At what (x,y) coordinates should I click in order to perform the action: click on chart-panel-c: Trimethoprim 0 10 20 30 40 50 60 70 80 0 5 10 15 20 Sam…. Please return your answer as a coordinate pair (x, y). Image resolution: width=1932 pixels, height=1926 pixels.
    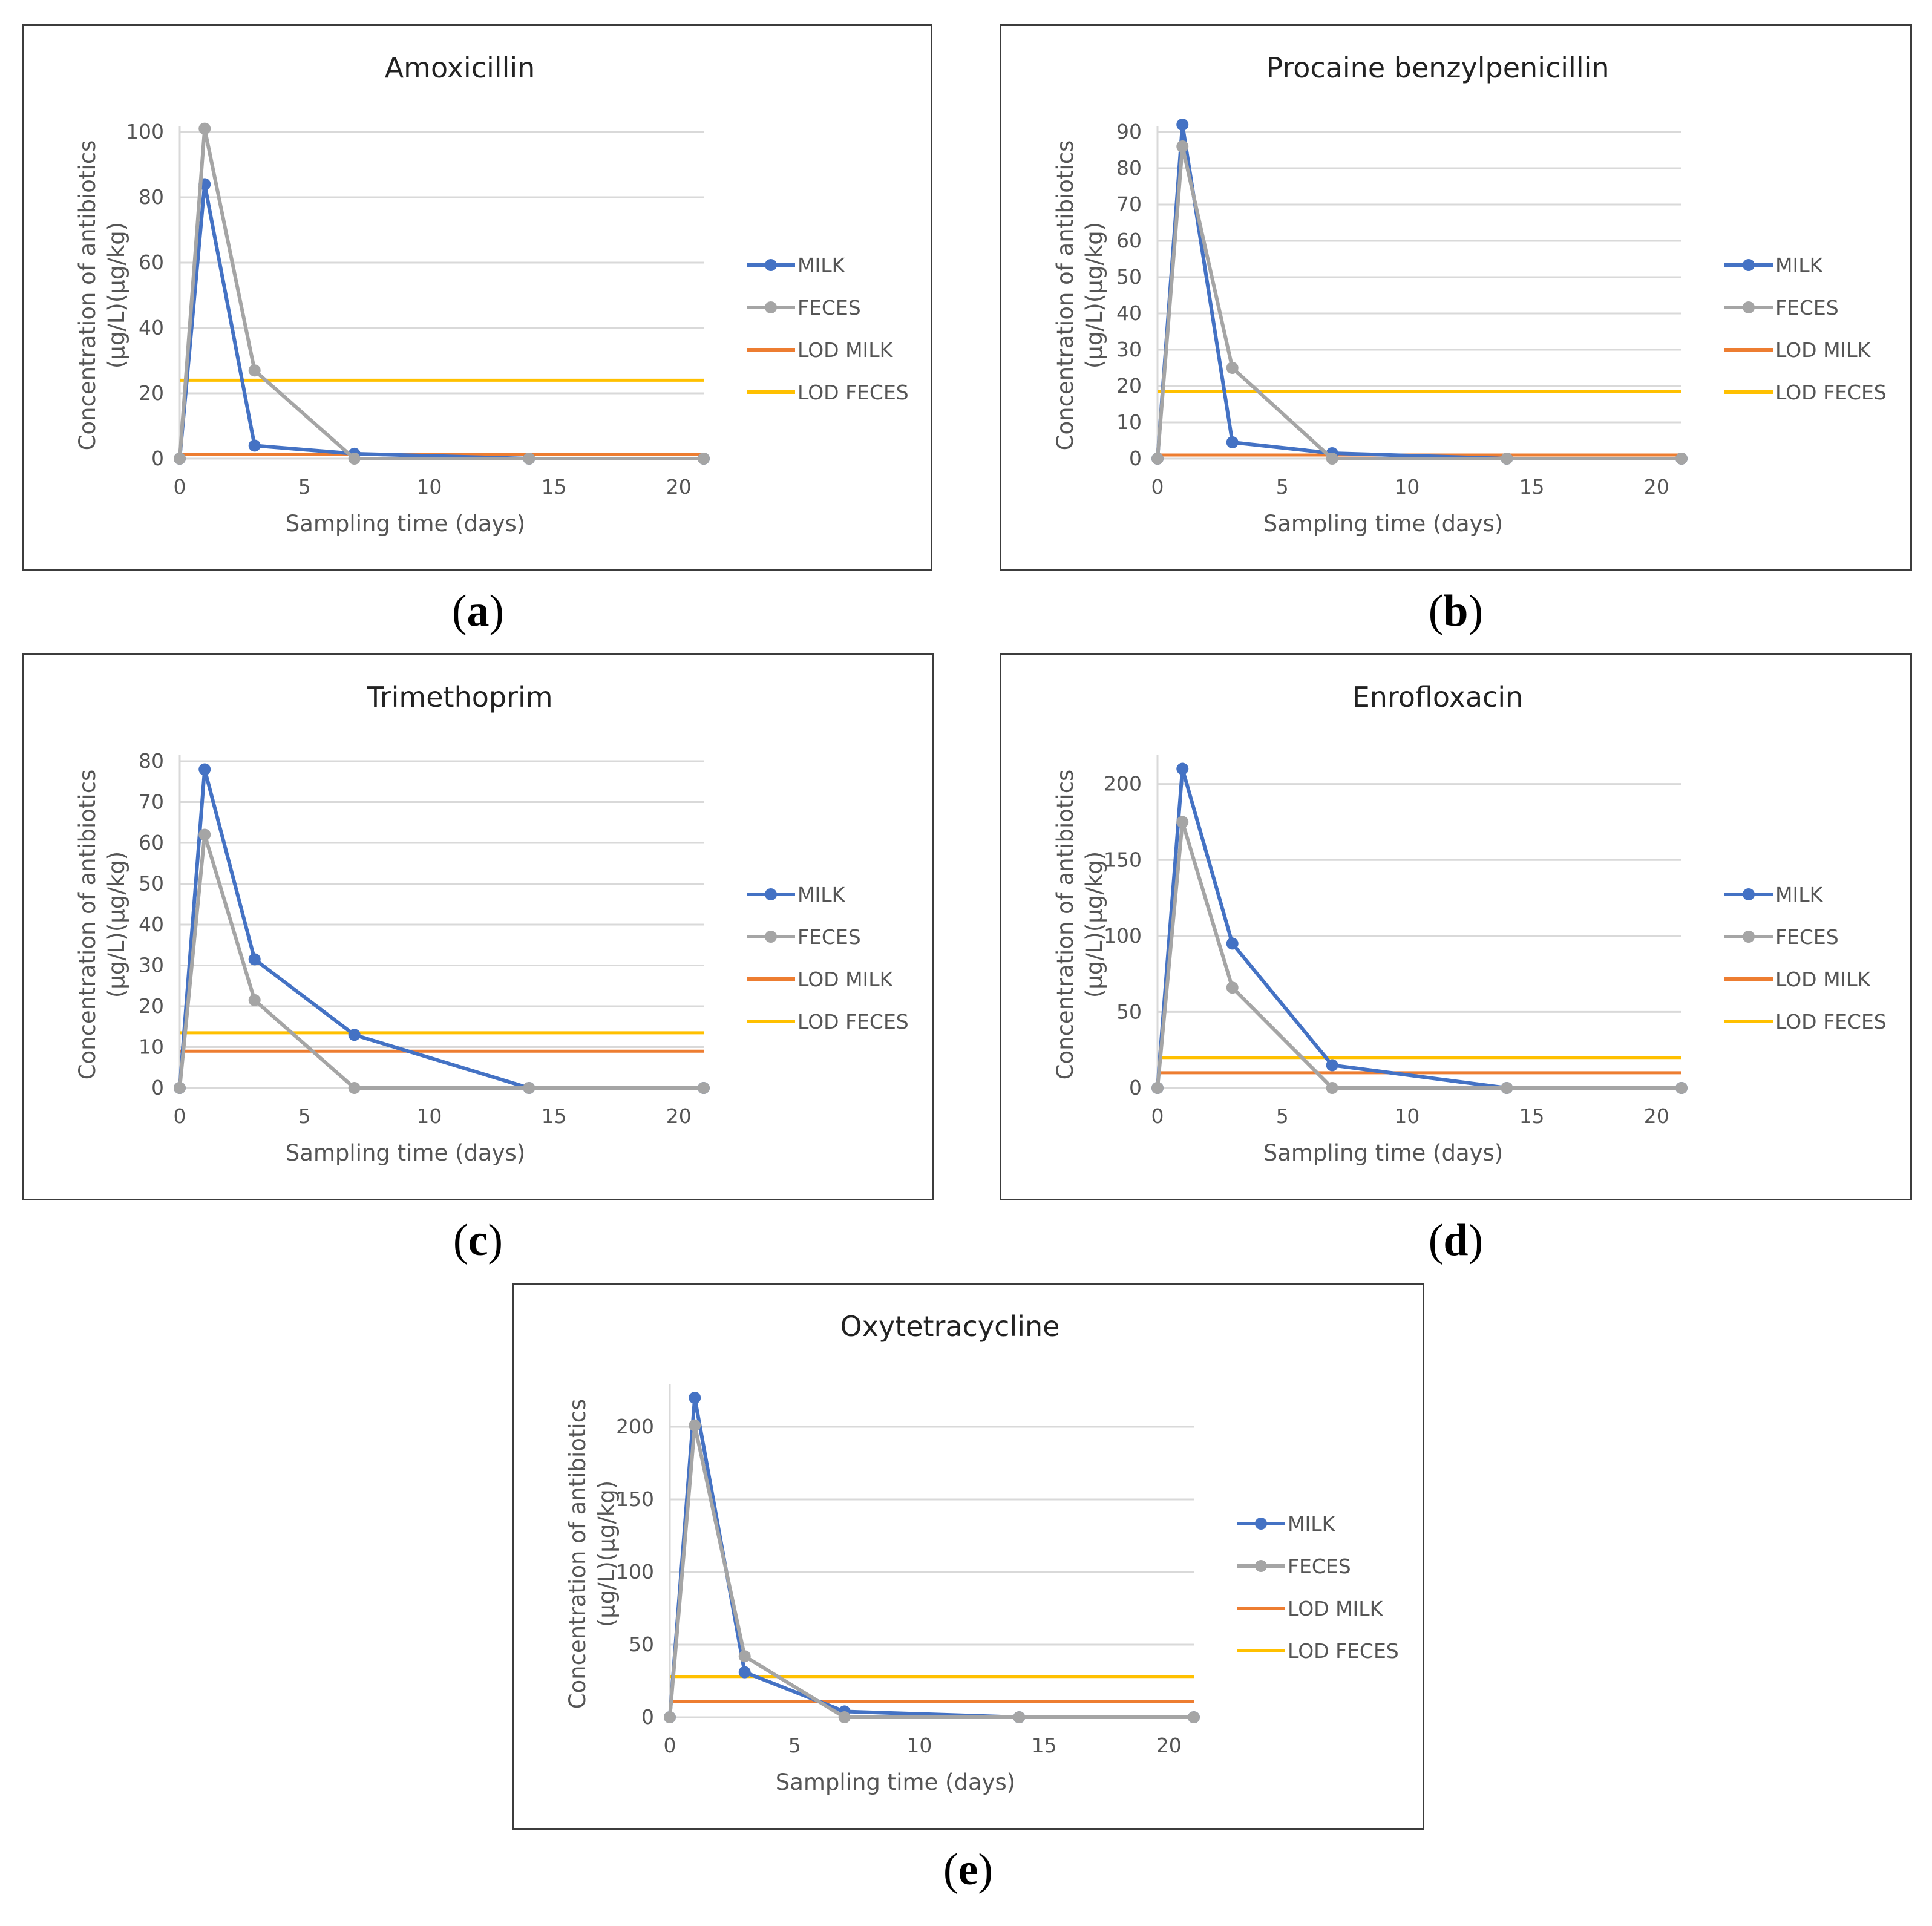
    Looking at the image, I should click on (478, 926).